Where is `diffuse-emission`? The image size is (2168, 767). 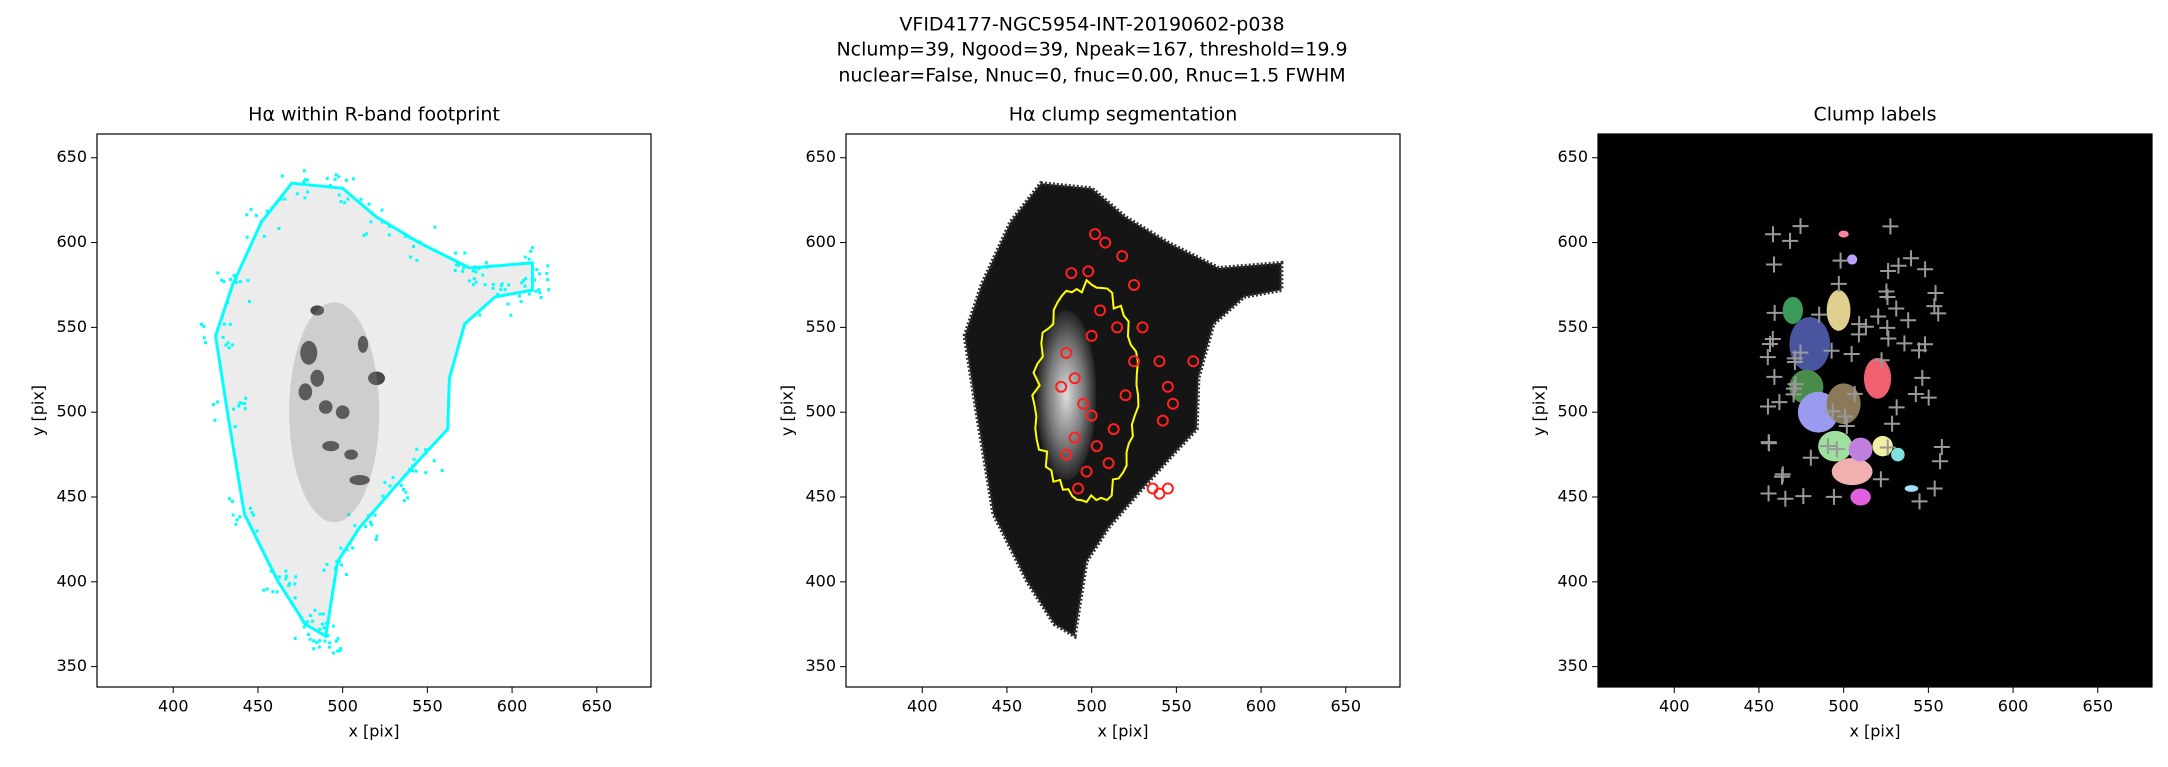
diffuse-emission is located at coordinates (334, 412).